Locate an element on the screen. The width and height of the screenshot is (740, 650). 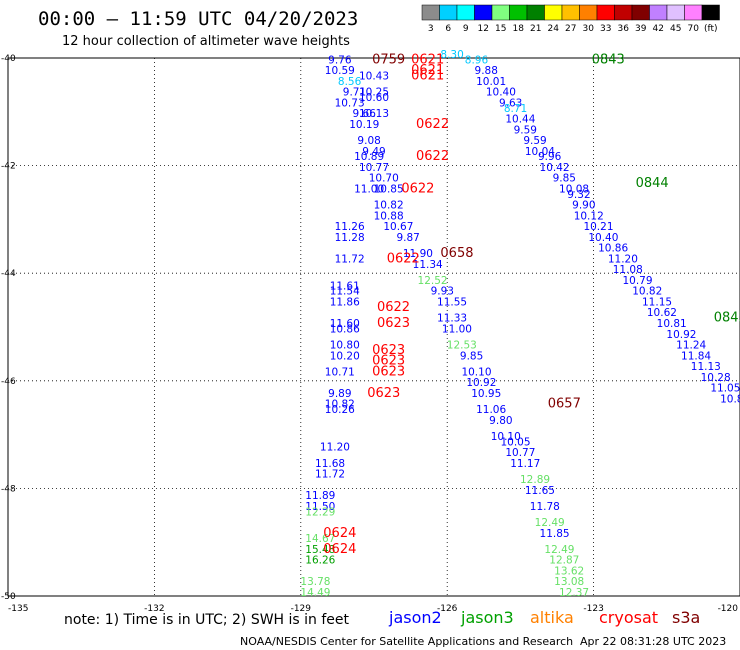
swh-value-label: 9.32 is located at coordinates (578, 195).